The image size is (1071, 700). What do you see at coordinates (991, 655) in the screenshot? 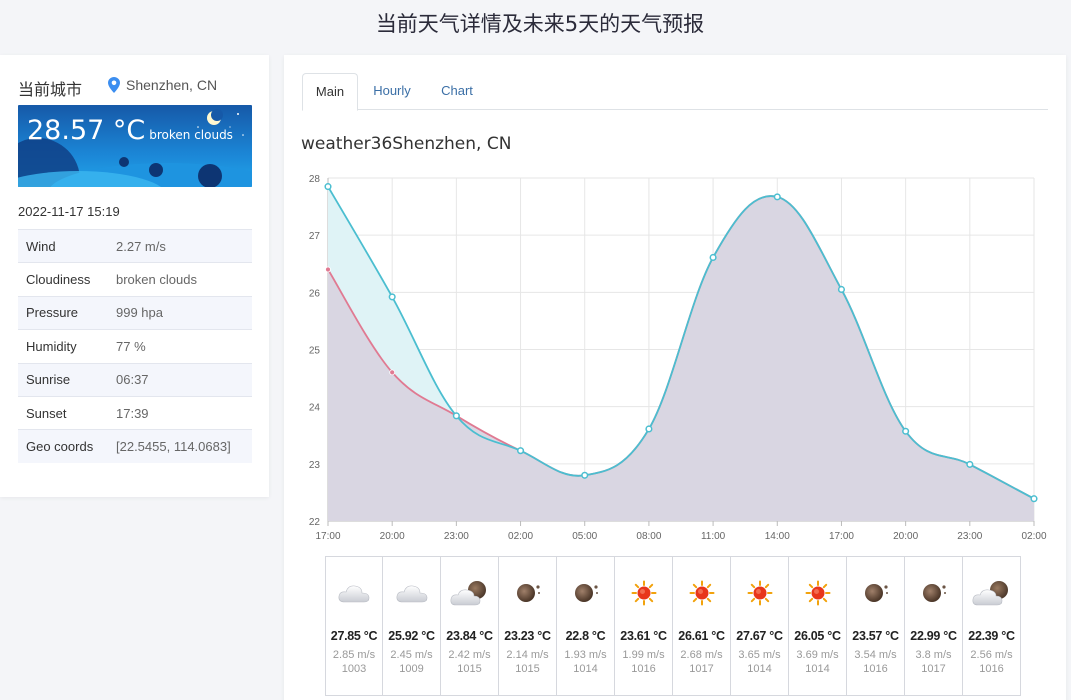
I see `forecast-wind: 2.56 m/s` at bounding box center [991, 655].